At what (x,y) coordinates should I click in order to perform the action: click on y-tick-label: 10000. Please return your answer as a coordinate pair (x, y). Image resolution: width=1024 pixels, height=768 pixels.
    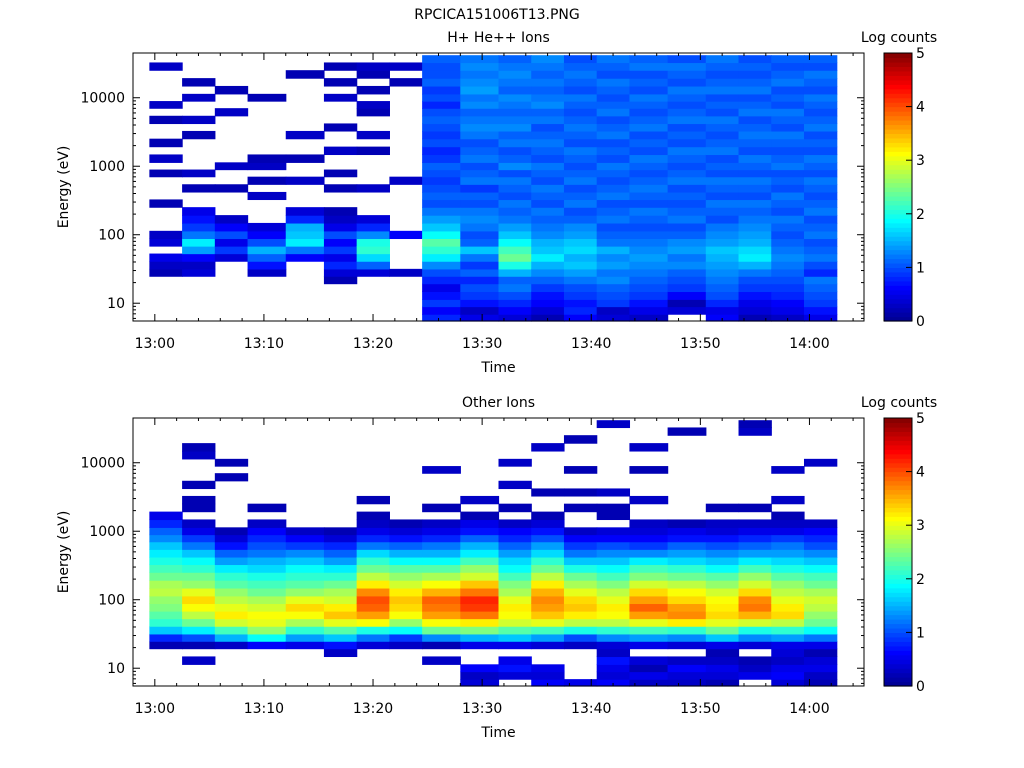
    Looking at the image, I should click on (102, 464).